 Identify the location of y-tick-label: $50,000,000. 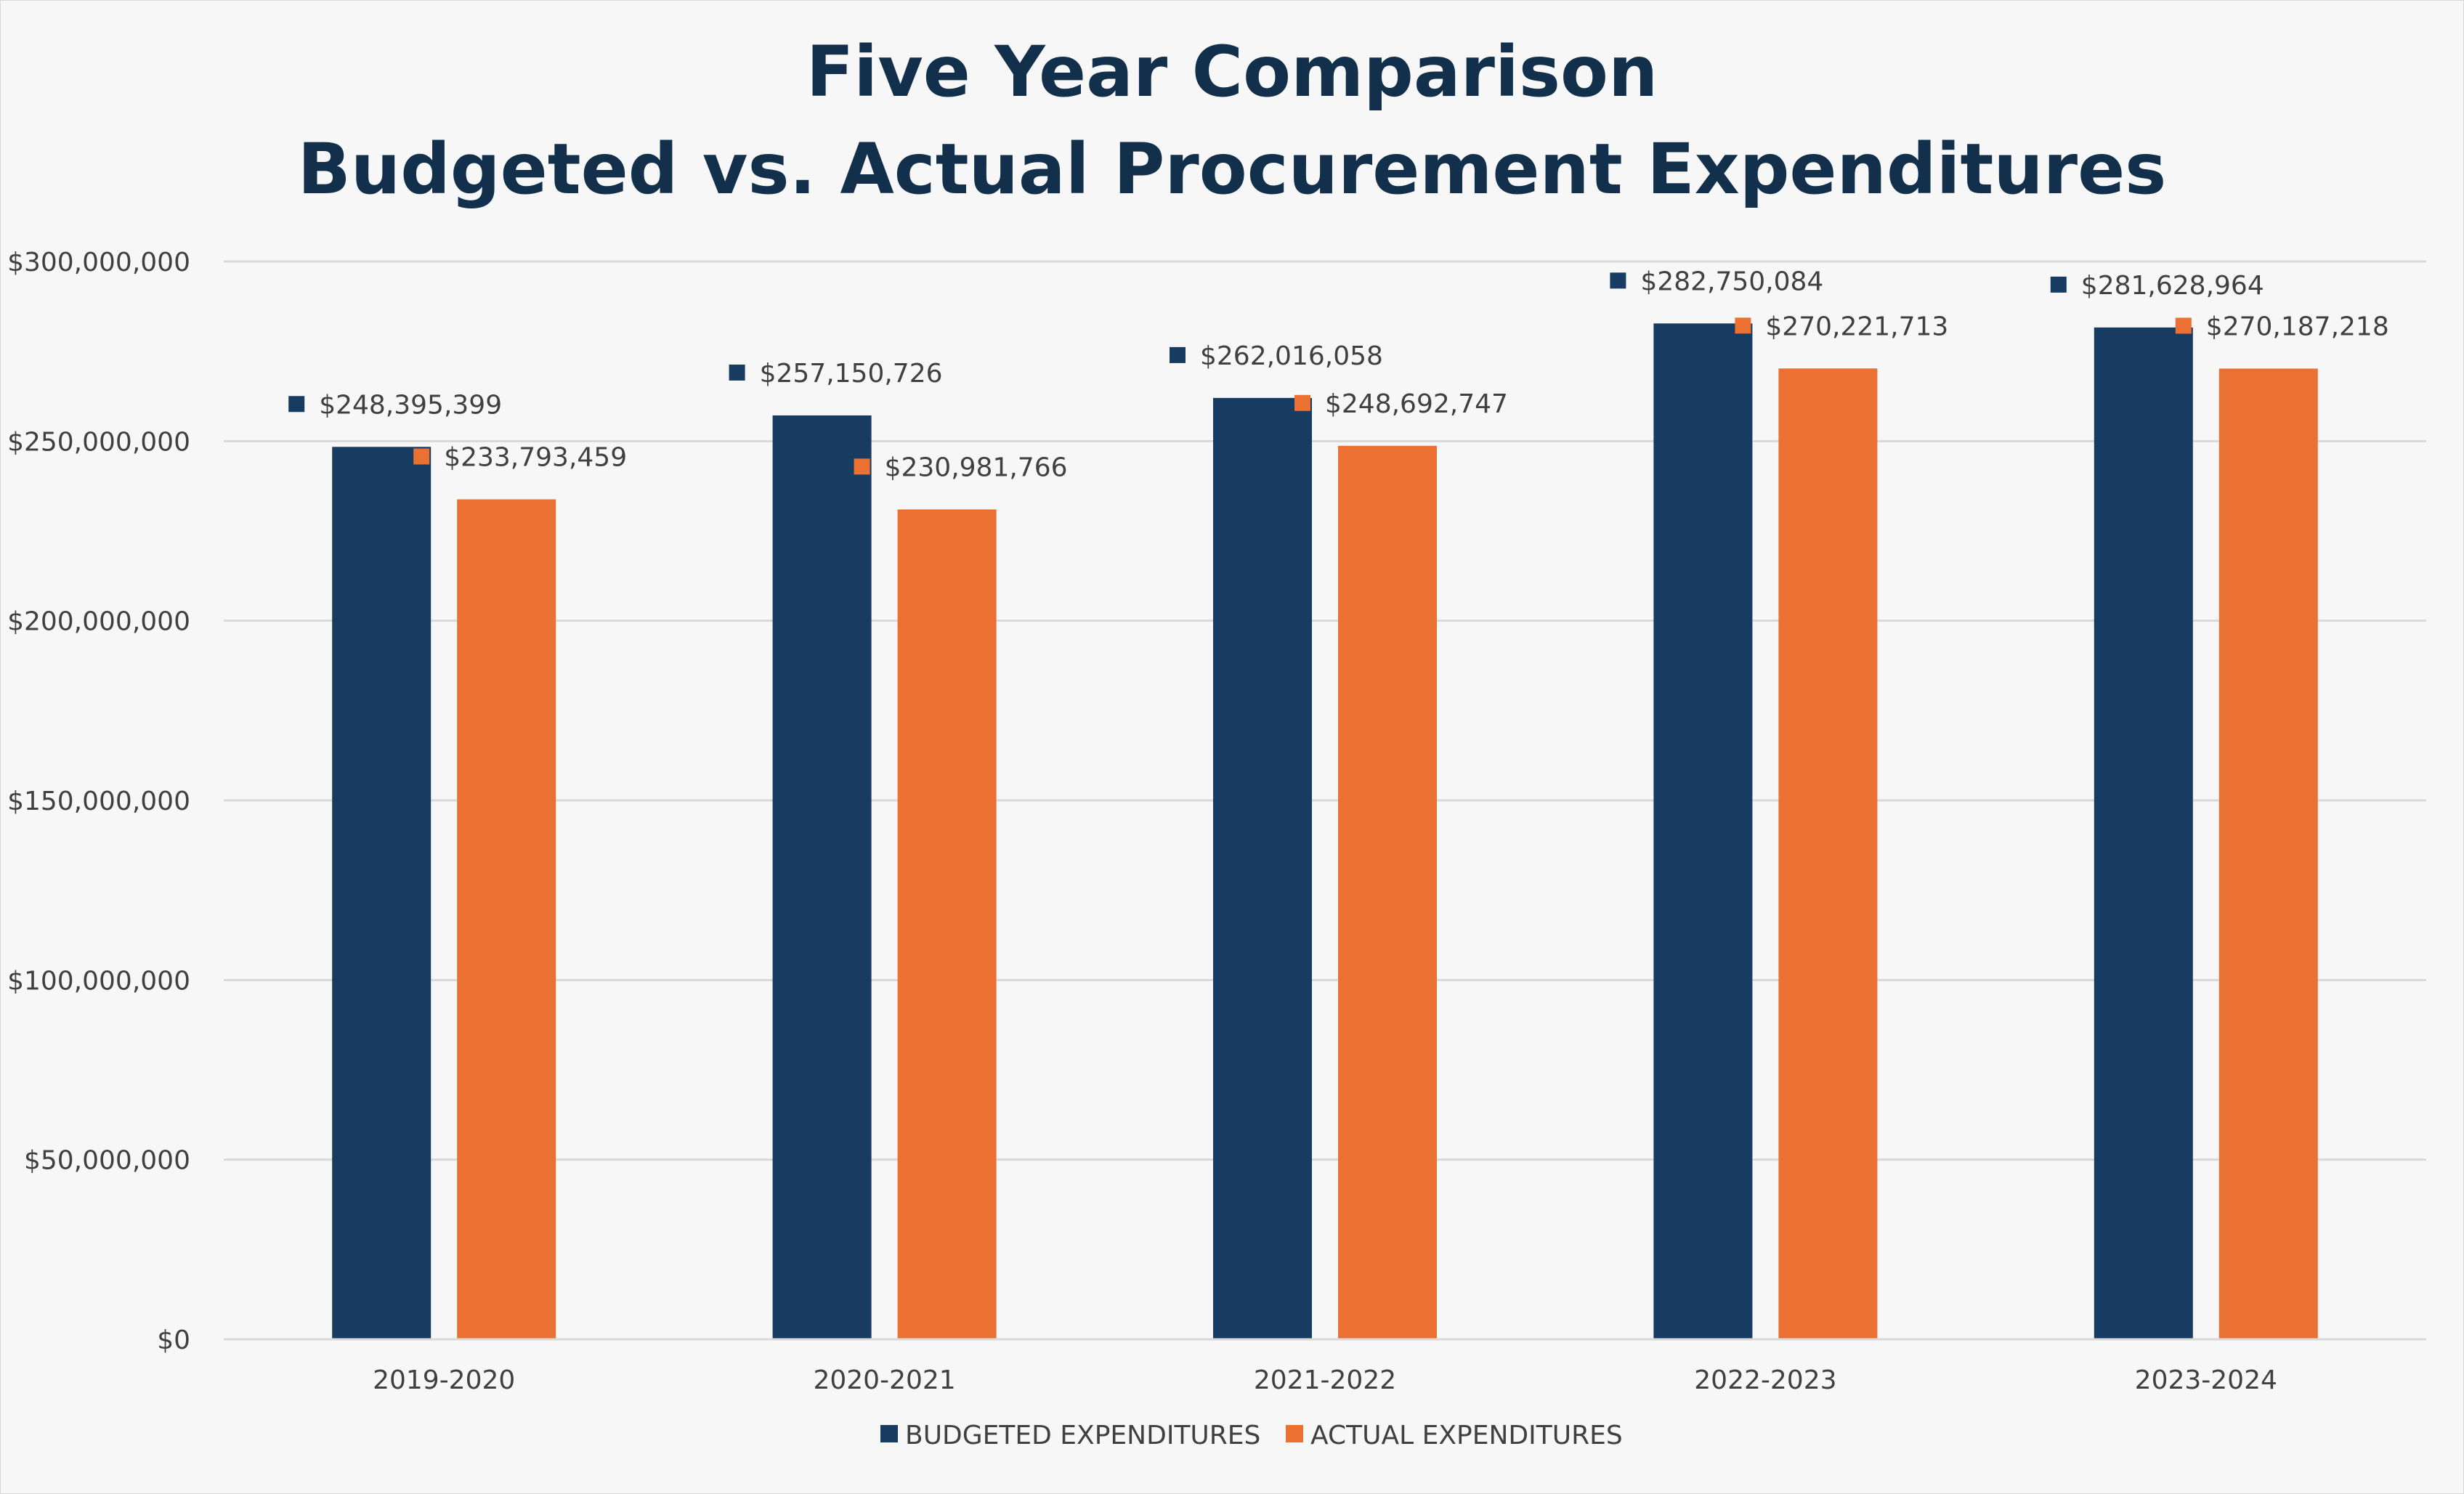
(107, 1161).